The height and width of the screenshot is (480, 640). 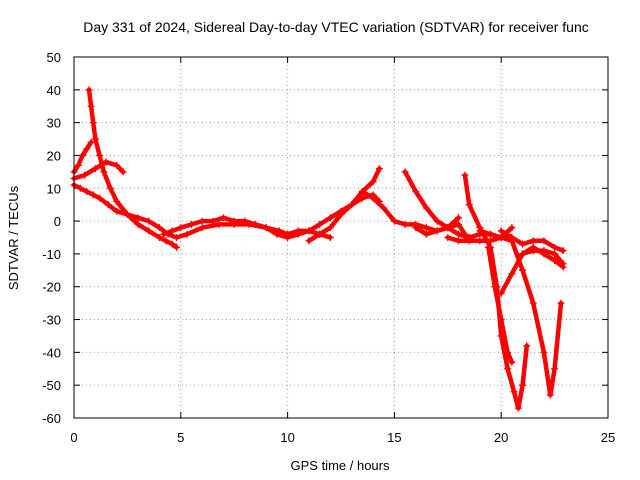 I want to click on y-tick-label: 10, so click(x=54, y=188).